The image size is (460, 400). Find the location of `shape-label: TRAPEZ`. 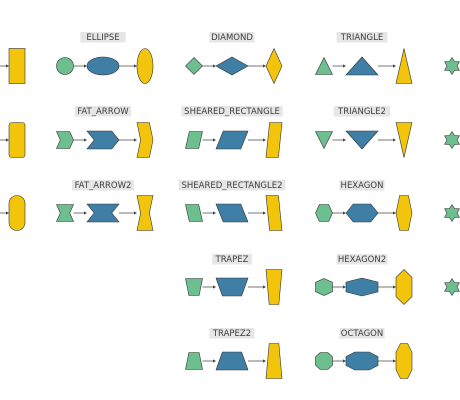

shape-label: TRAPEZ is located at coordinates (232, 260).